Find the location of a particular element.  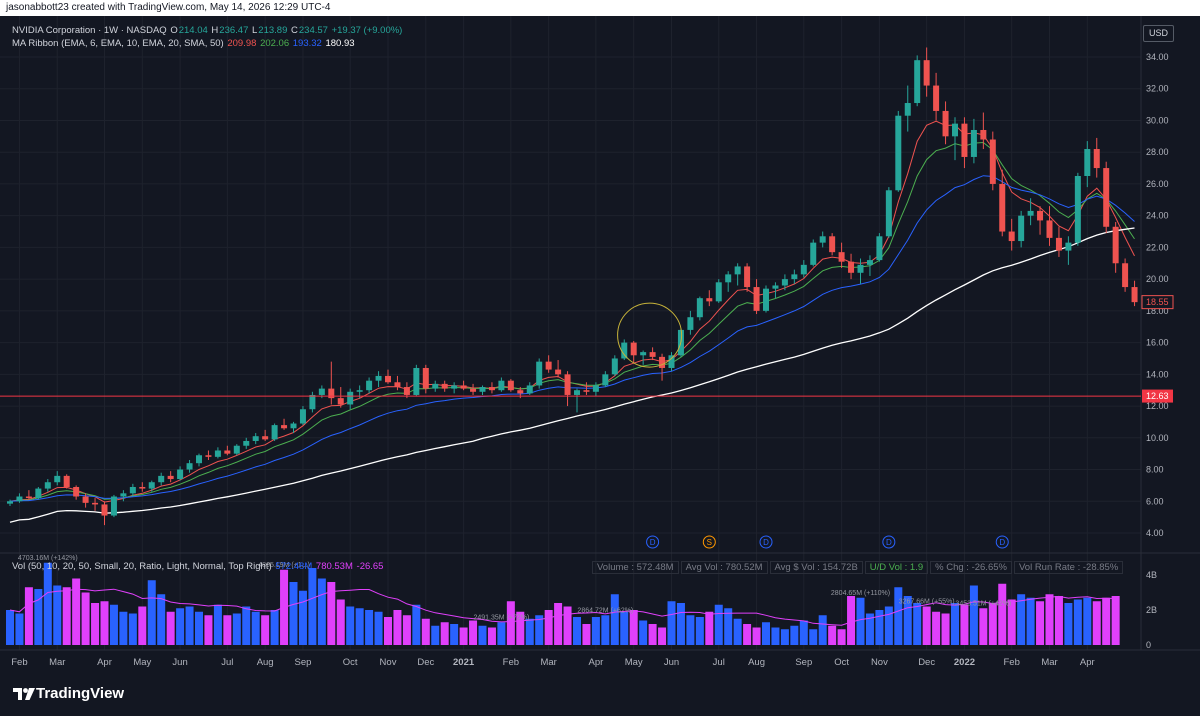

price-axis-tick: 28.00 is located at coordinates (1157, 152).